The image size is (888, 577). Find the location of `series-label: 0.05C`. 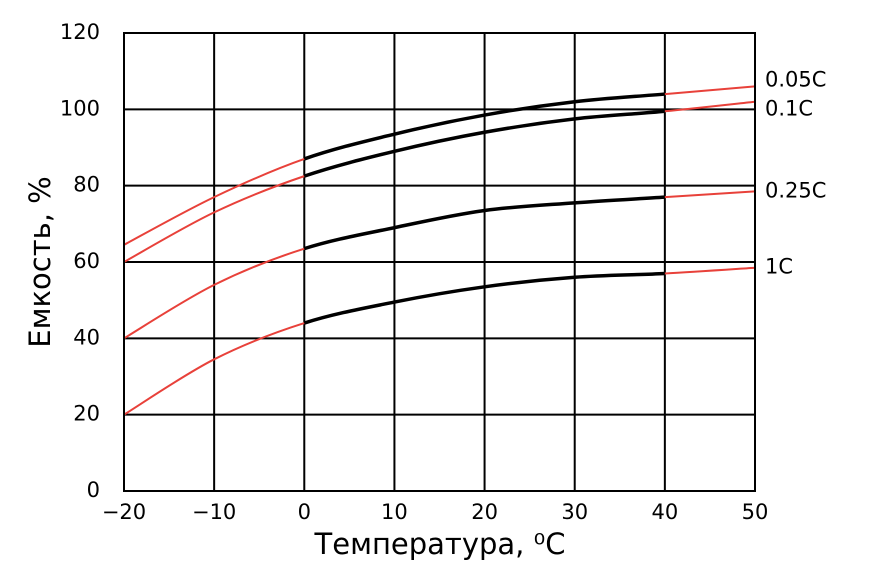

series-label: 0.05C is located at coordinates (795, 79).